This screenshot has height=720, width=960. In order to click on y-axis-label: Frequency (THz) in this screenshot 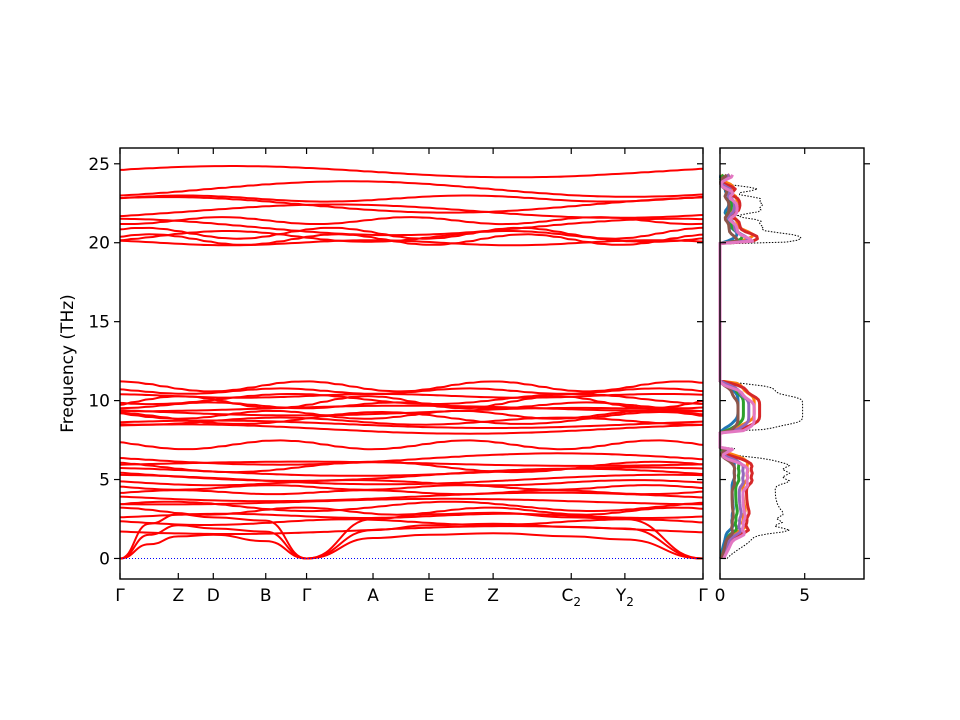, I will do `click(68, 363)`.